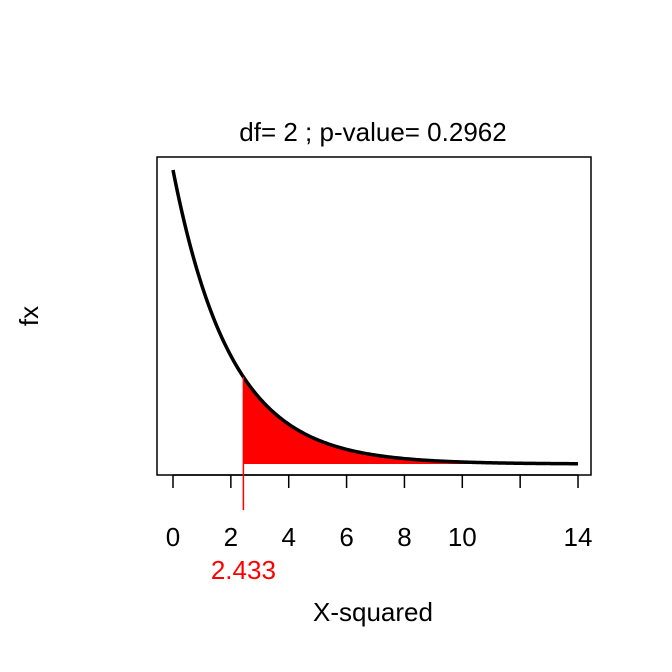 The image size is (672, 672). What do you see at coordinates (243, 480) in the screenshot?
I see `statistic-marker-layer: 2.433` at bounding box center [243, 480].